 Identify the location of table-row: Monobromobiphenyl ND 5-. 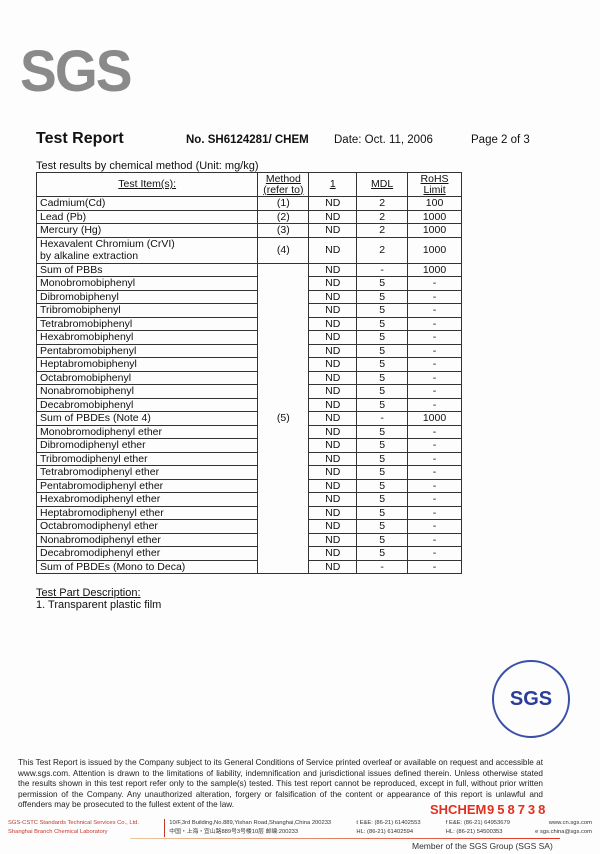
(248, 283).